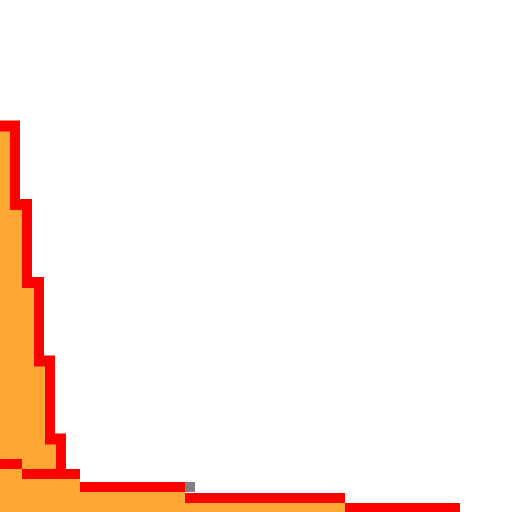  I want to click on data-point-marker, so click(190, 487).